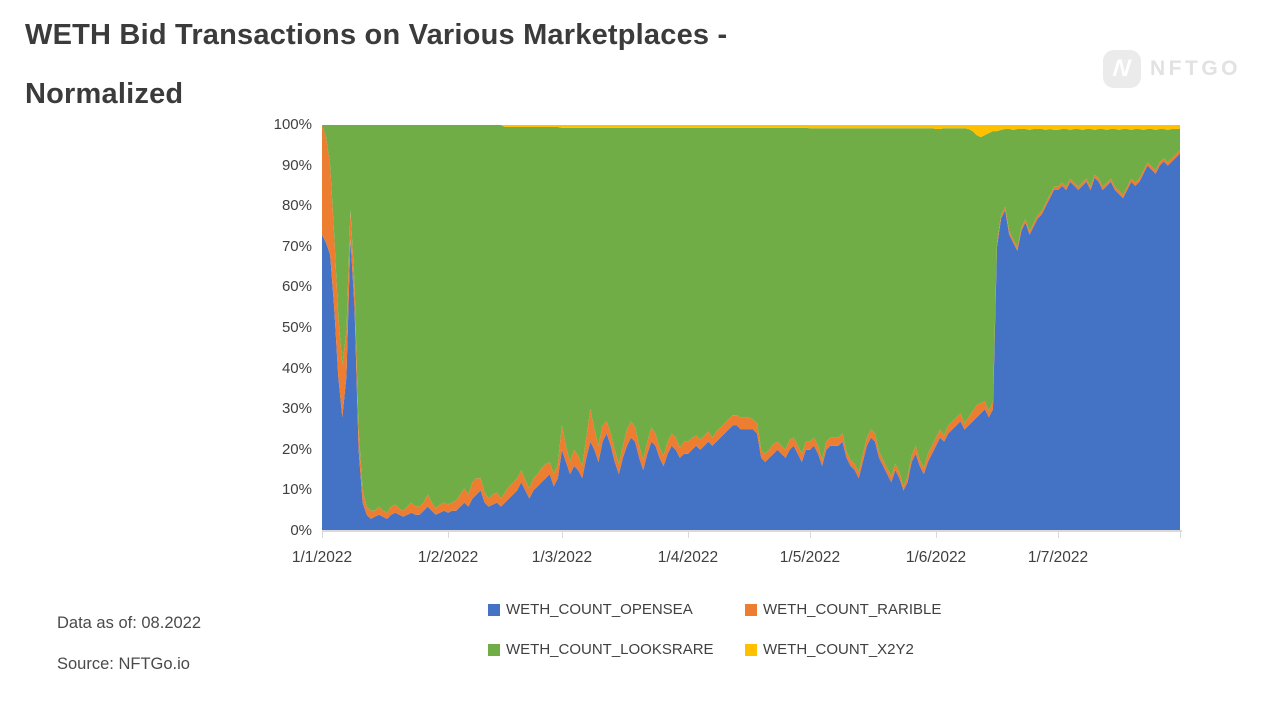  Describe the element at coordinates (751, 649) in the screenshot. I see `legend-swatch-x2y2` at that location.